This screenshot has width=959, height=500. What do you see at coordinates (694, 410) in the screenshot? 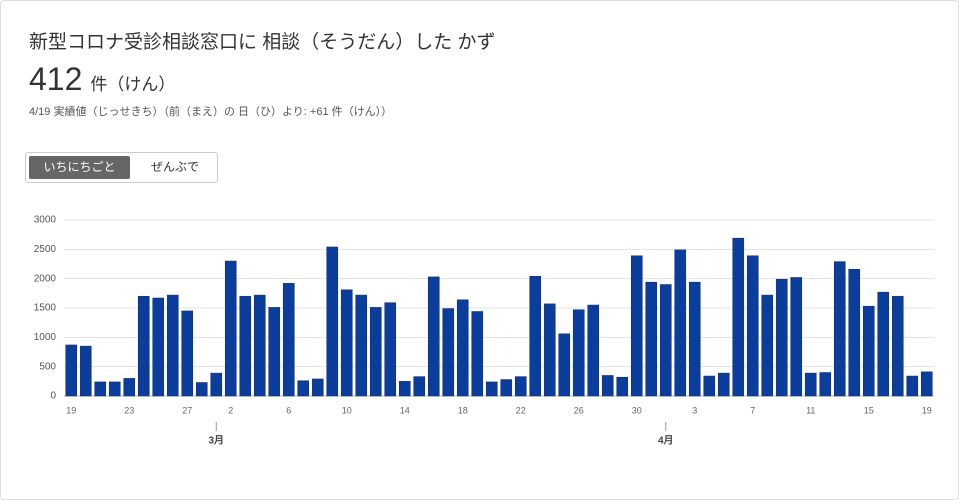
I see `x-tick-label: 3` at bounding box center [694, 410].